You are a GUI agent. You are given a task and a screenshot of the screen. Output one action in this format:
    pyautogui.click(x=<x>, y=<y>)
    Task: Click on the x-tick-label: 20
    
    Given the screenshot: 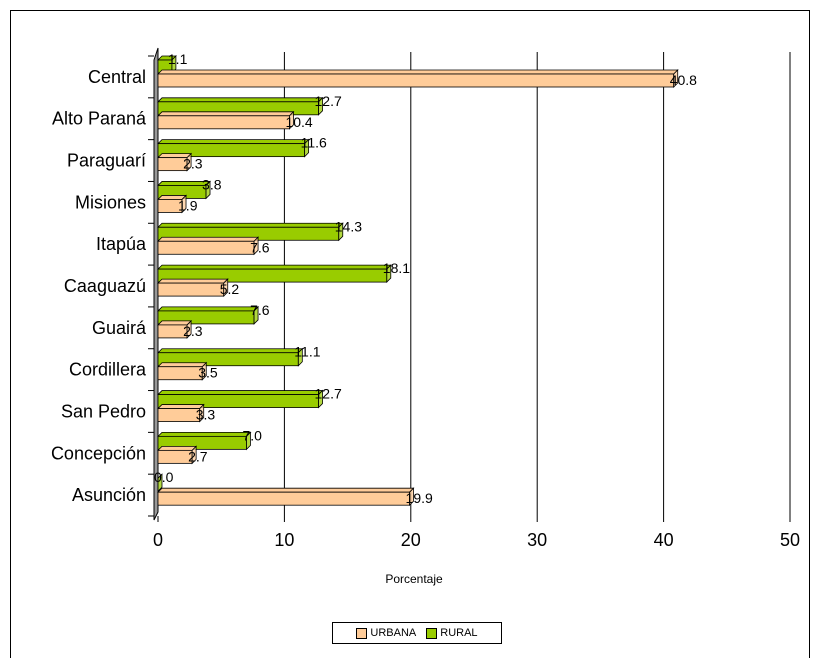 What is the action you would take?
    pyautogui.click(x=411, y=540)
    